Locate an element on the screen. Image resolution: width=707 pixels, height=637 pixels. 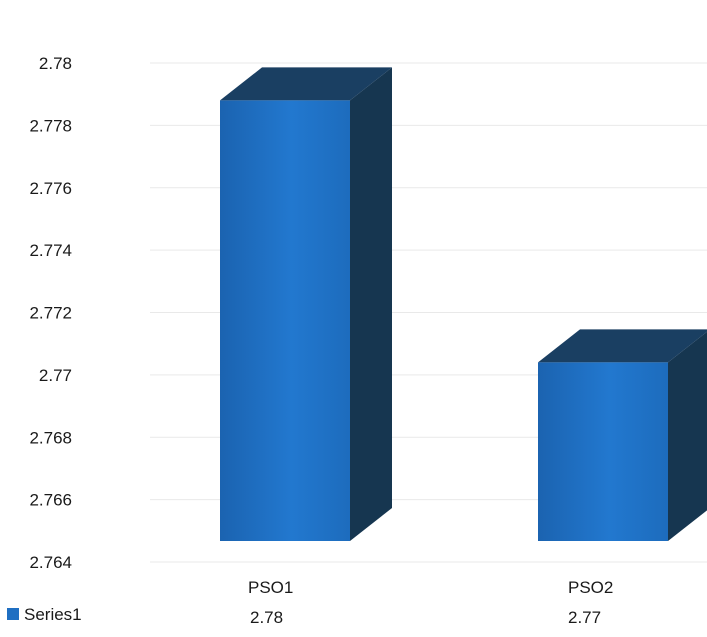
y-tick-label: 2.764 is located at coordinates (50, 562).